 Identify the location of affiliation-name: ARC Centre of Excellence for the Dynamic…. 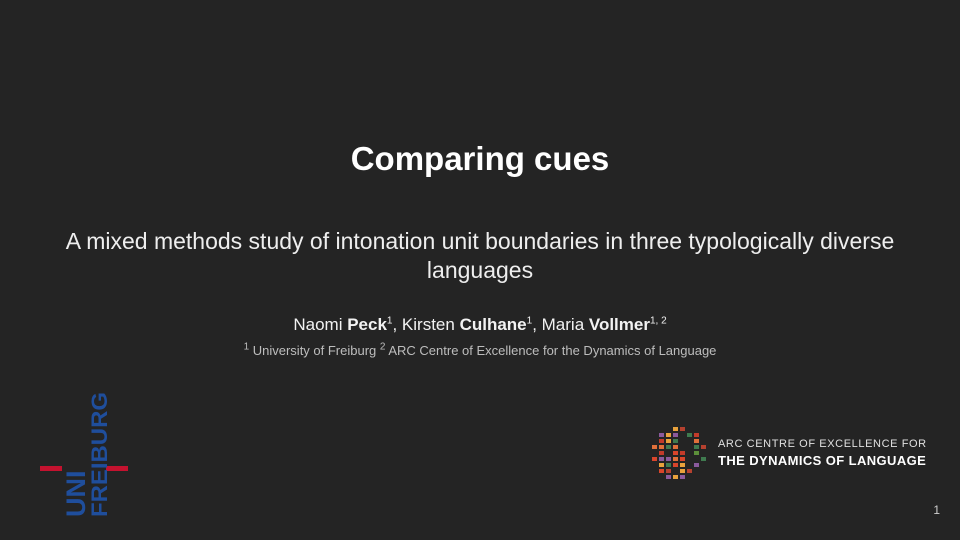
(551, 350).